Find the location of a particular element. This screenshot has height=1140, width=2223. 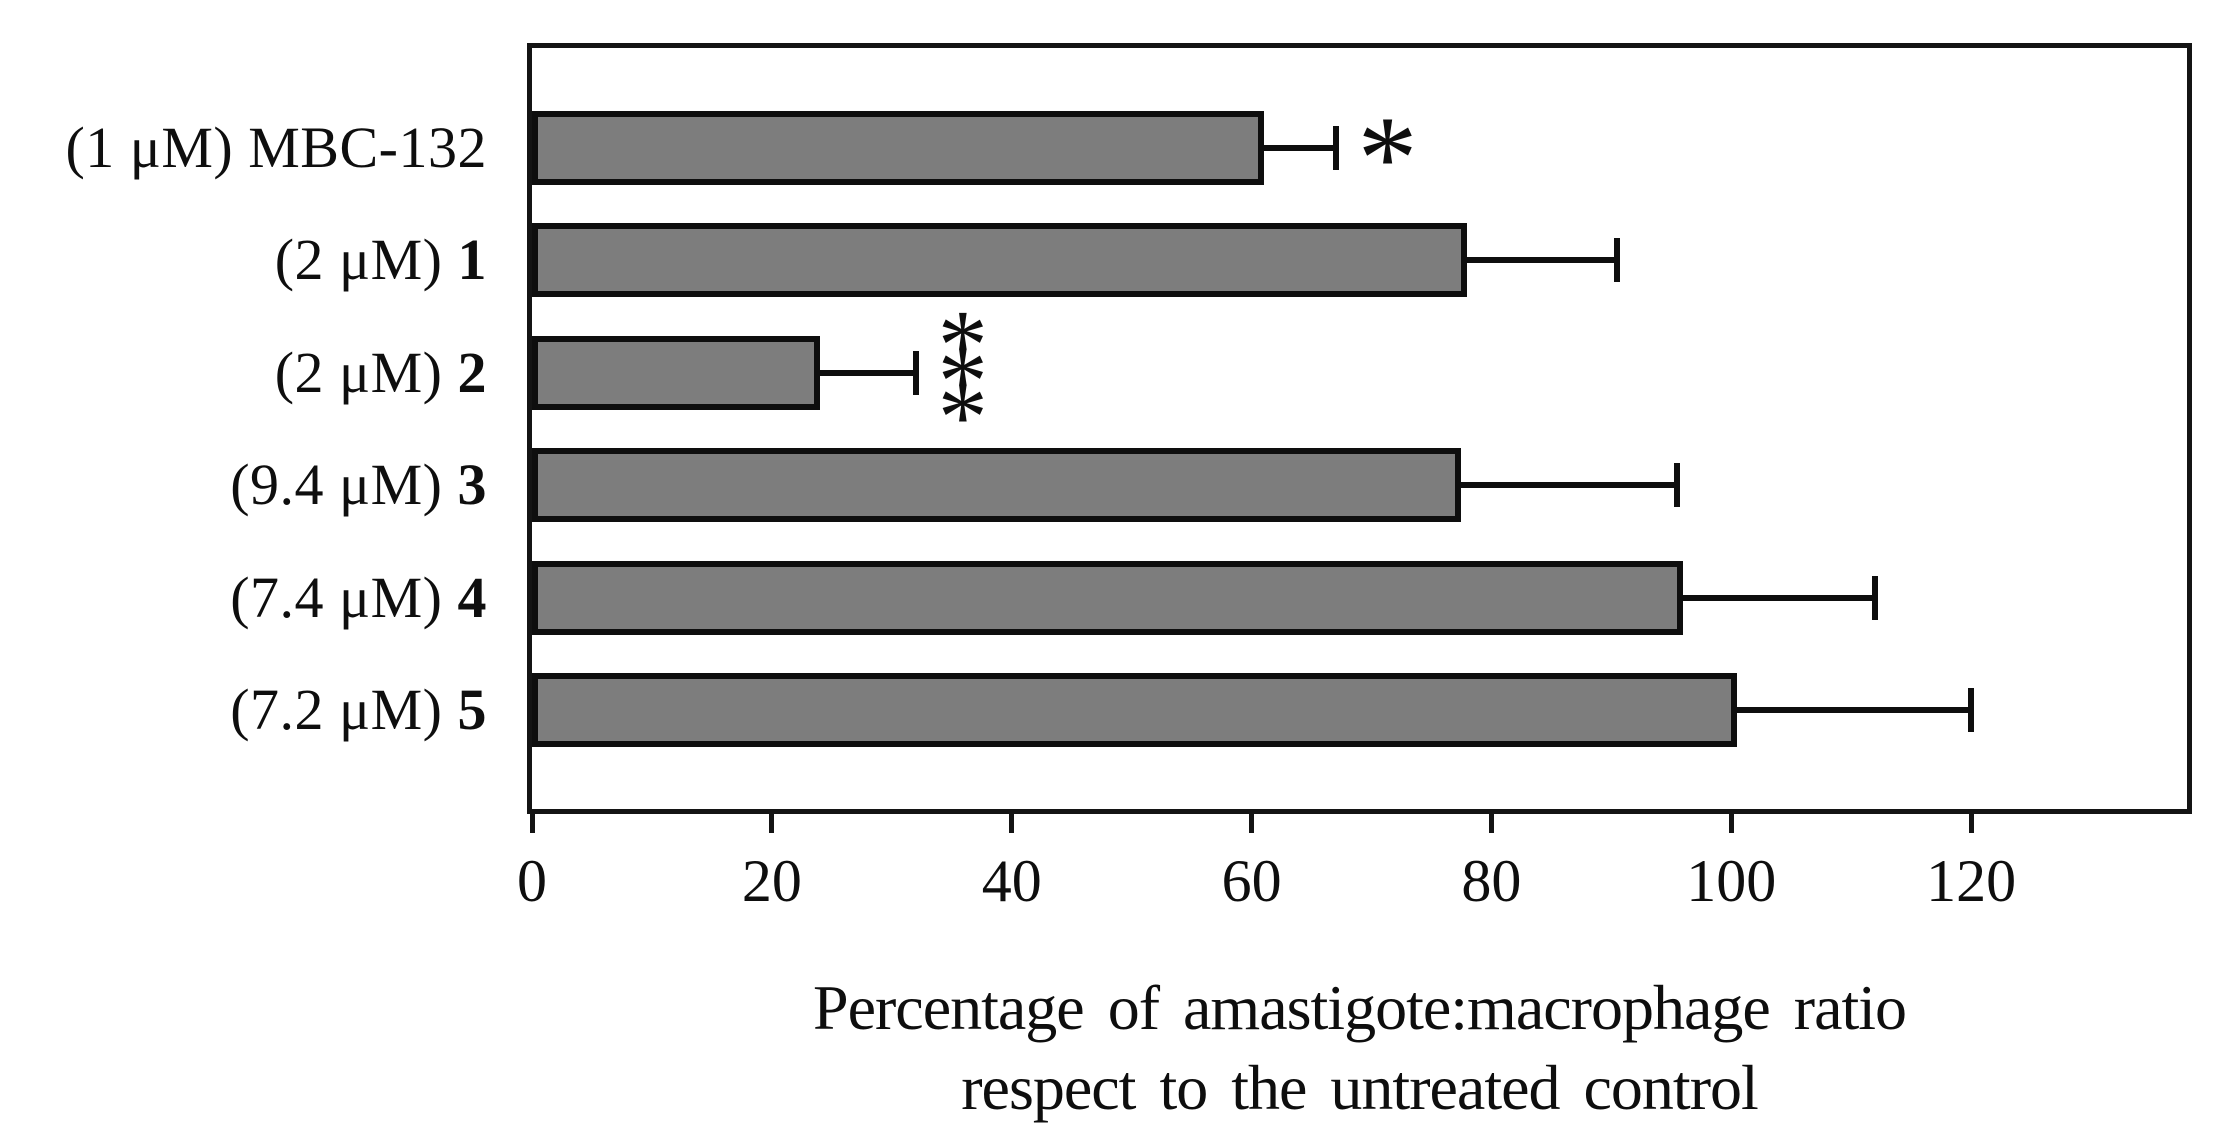

category-label: (9.4 μM) 3 is located at coordinates (253, 485).